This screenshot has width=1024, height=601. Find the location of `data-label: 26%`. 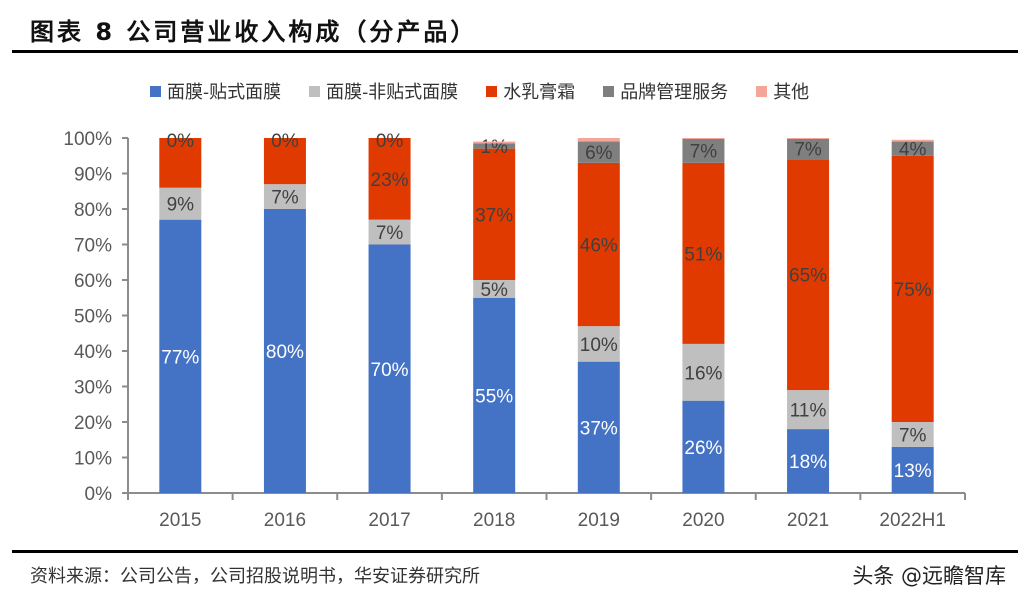

data-label: 26% is located at coordinates (703, 448).